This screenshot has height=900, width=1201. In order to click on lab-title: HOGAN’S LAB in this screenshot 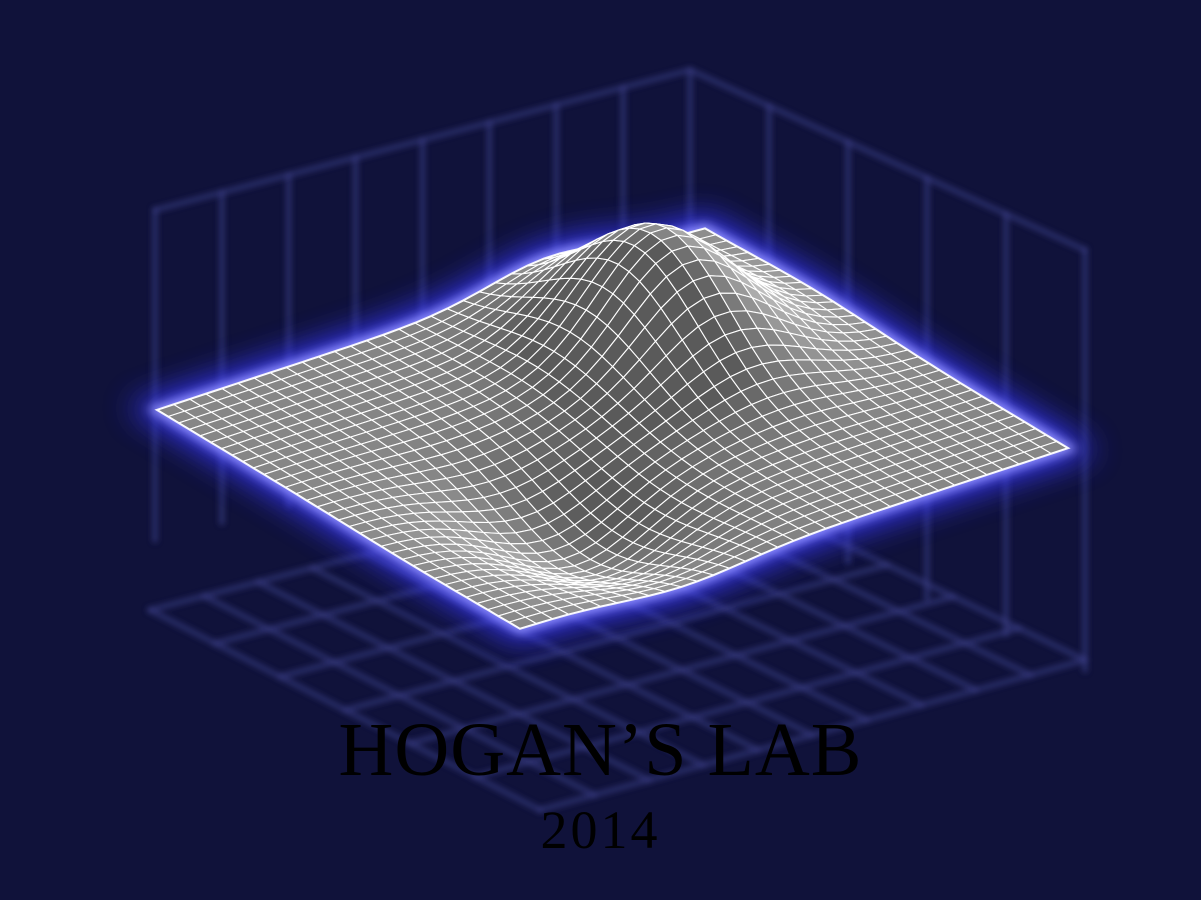, I will do `click(600, 750)`.